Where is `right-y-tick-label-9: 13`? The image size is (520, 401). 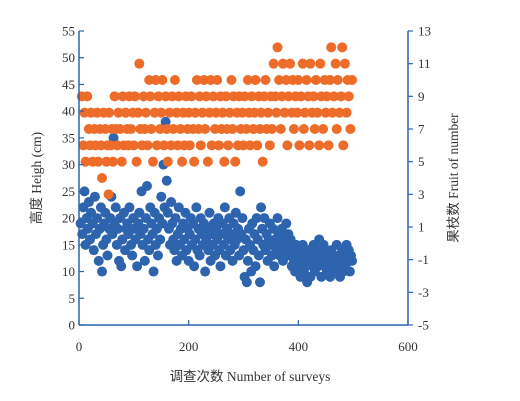
right-y-tick-label-9: 13 is located at coordinates (424, 31).